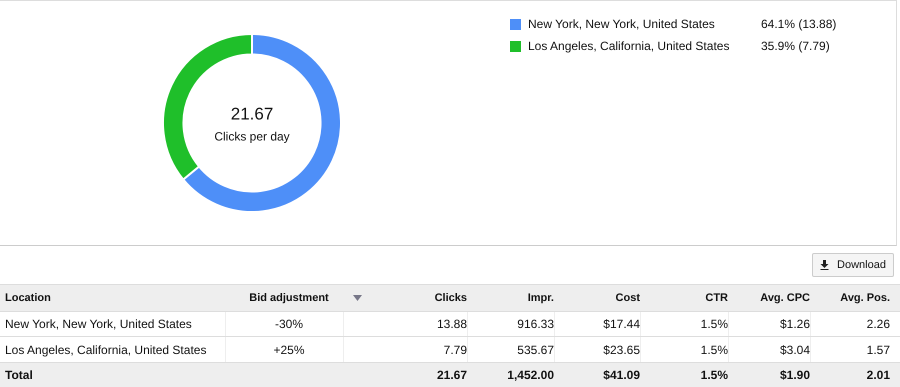 The height and width of the screenshot is (387, 900). What do you see at coordinates (450, 298) in the screenshot?
I see `text: Clicks` at bounding box center [450, 298].